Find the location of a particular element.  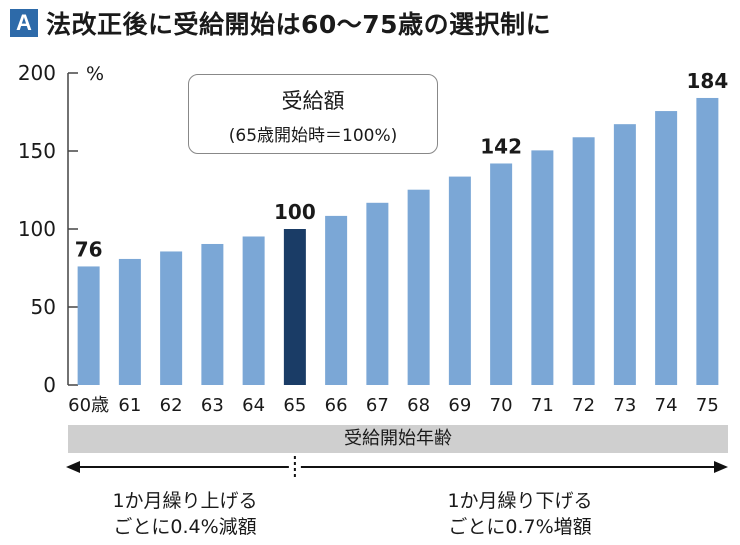

note-early-line-2: ごとに0.4%減額 is located at coordinates (185, 527).